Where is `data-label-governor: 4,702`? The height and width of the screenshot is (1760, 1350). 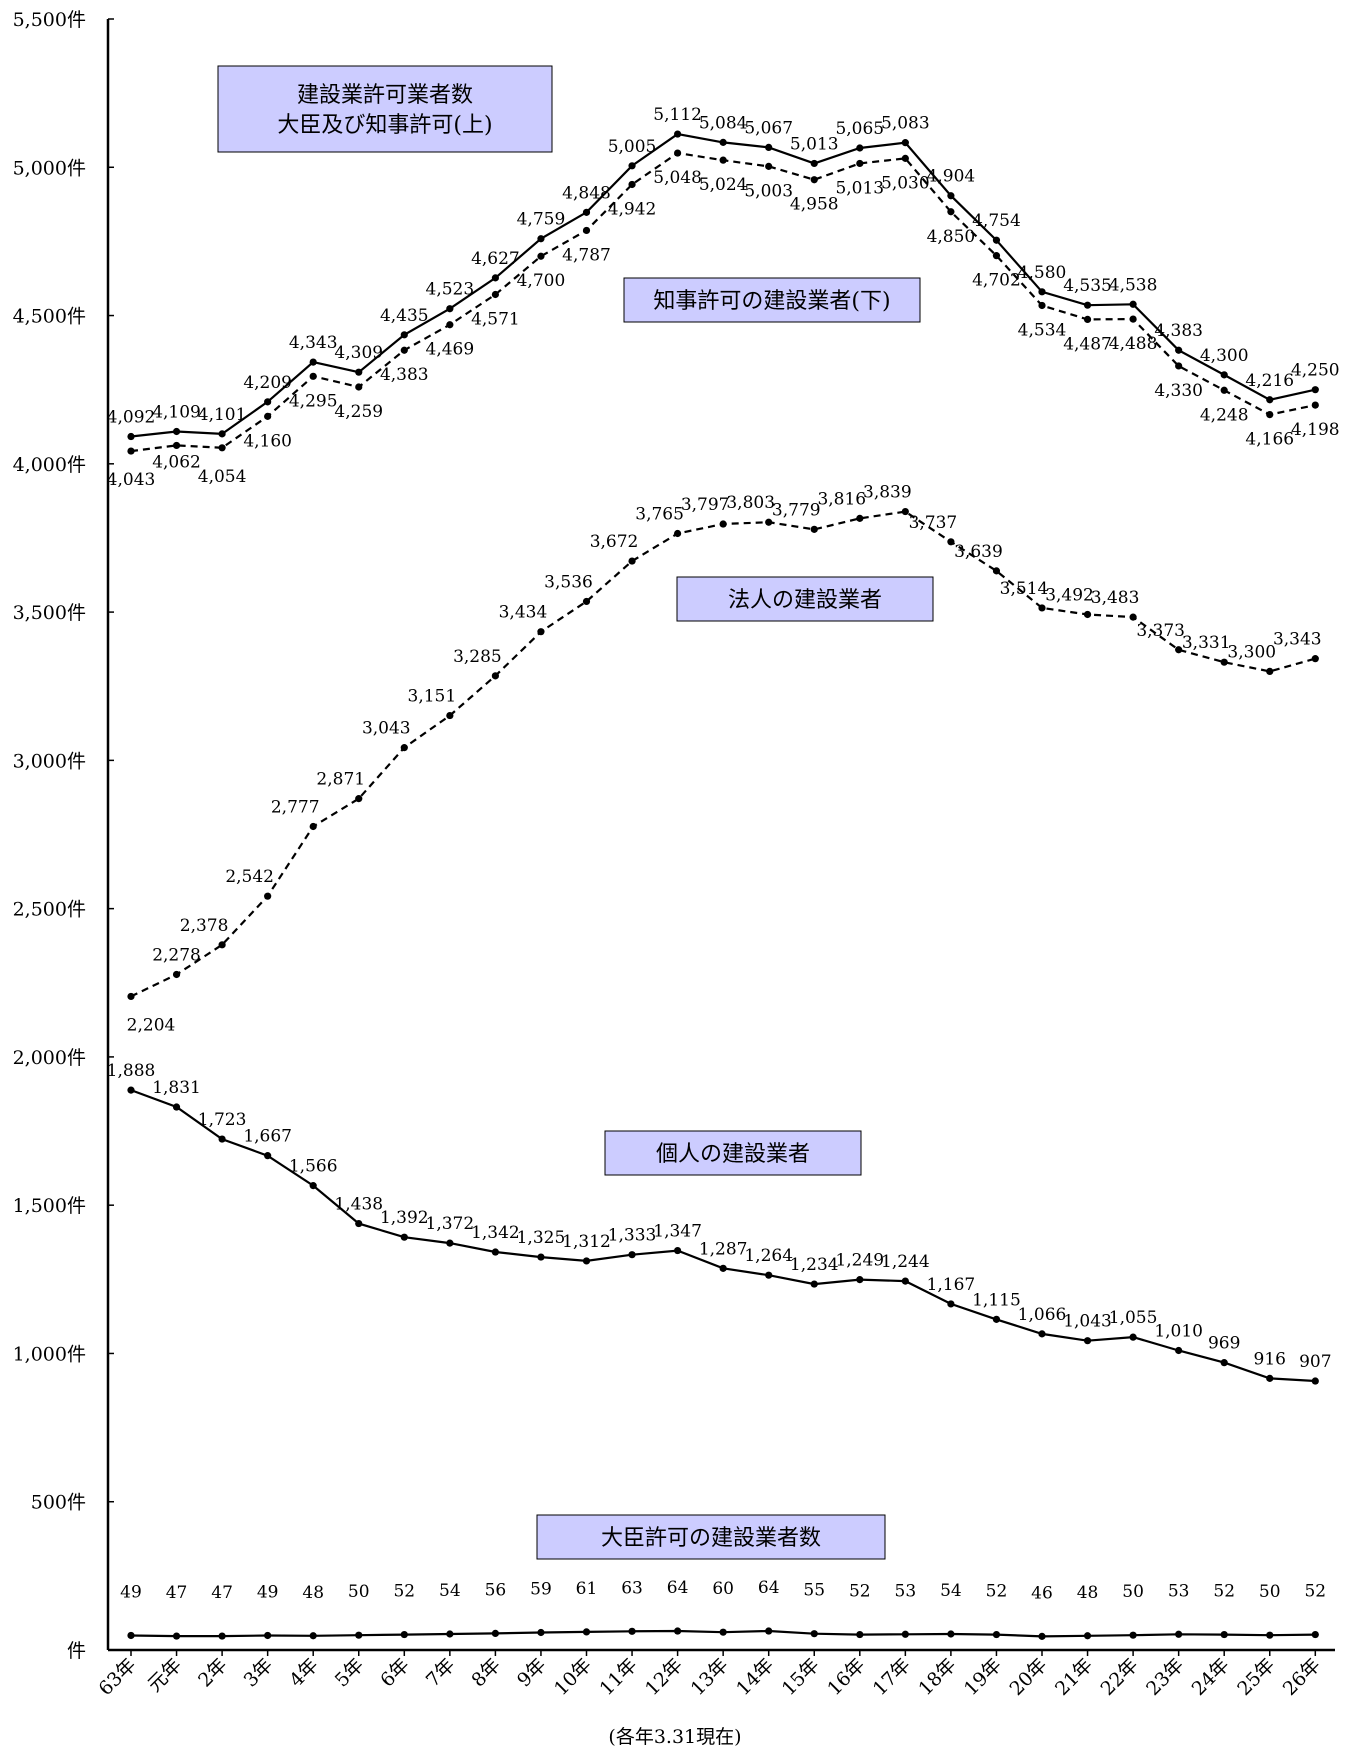 data-label-governor: 4,702 is located at coordinates (996, 281).